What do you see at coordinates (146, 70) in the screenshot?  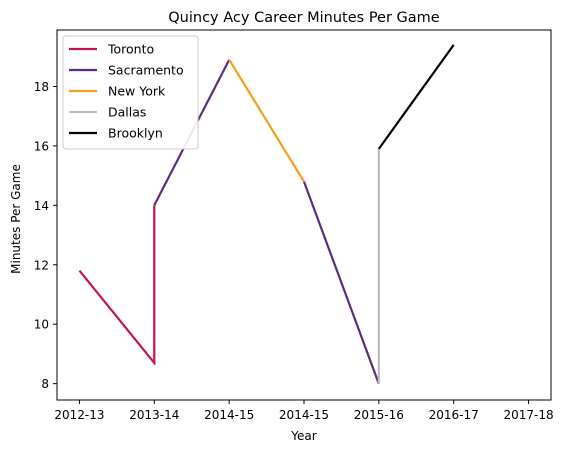 I see `legend-entry: Sacramento` at bounding box center [146, 70].